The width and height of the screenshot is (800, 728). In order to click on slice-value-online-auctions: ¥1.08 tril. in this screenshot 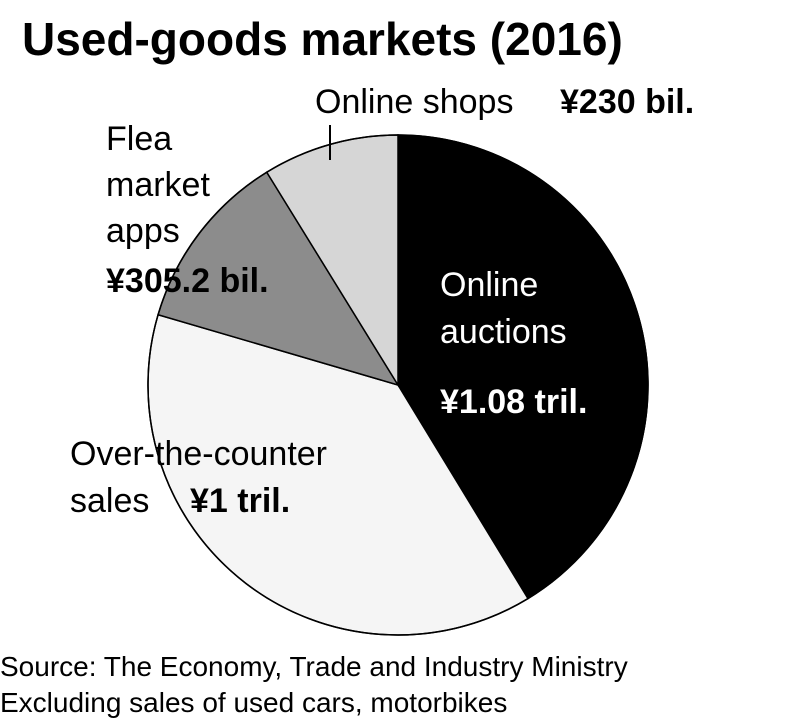, I will do `click(513, 402)`.